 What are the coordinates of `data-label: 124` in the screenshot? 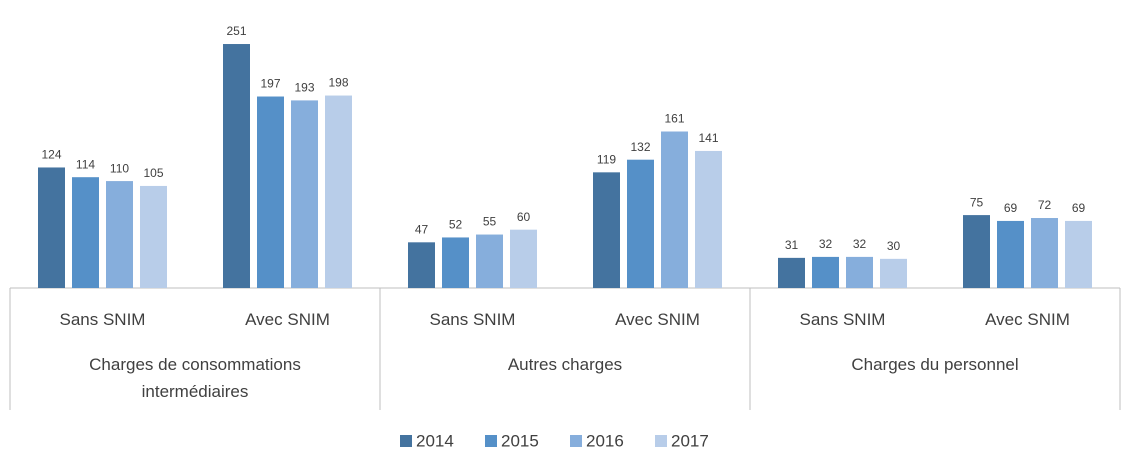 It's located at (51, 155).